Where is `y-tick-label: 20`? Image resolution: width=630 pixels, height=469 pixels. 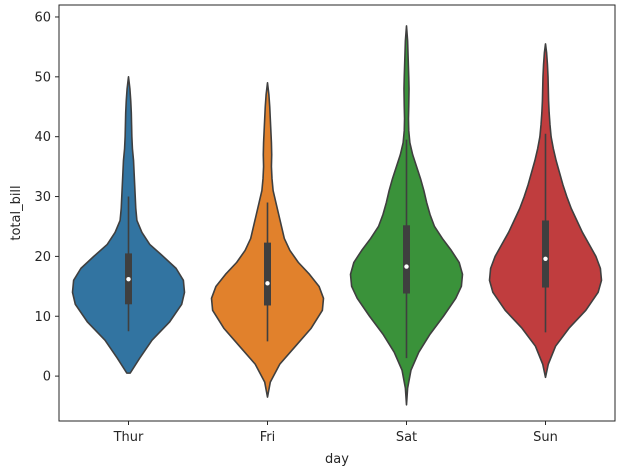 y-tick-label: 20 is located at coordinates (42, 257).